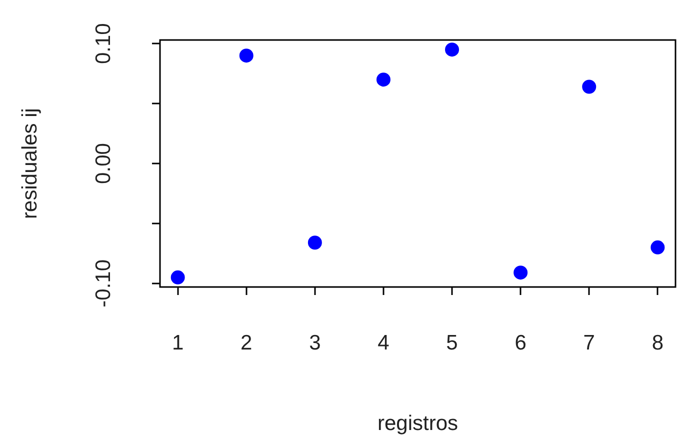  Describe the element at coordinates (315, 342) in the screenshot. I see `x-tick-label: 3` at that location.